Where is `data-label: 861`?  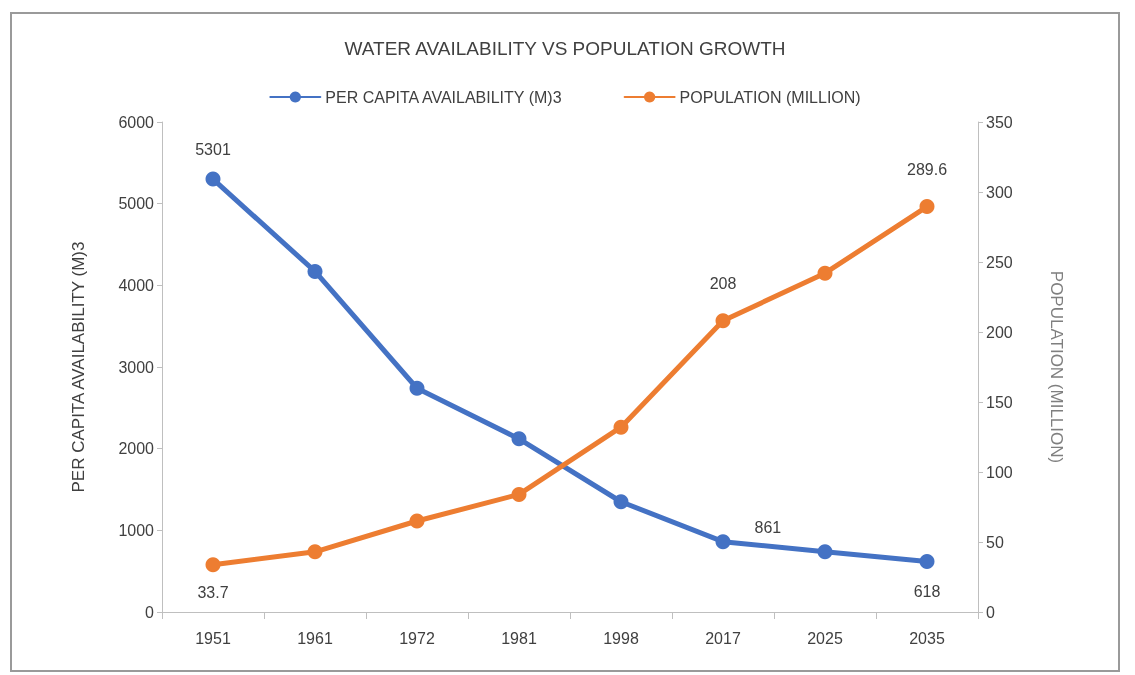 data-label: 861 is located at coordinates (768, 528).